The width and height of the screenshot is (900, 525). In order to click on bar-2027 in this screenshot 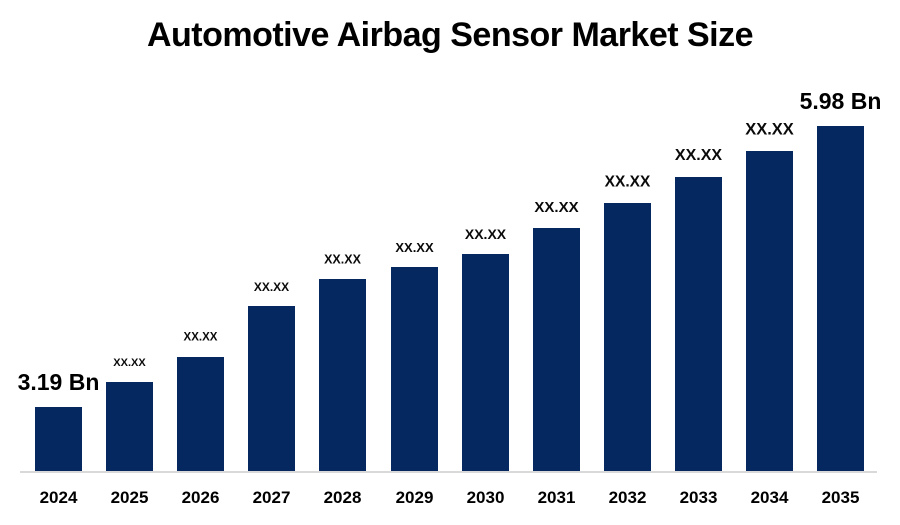, I will do `click(271, 388)`.